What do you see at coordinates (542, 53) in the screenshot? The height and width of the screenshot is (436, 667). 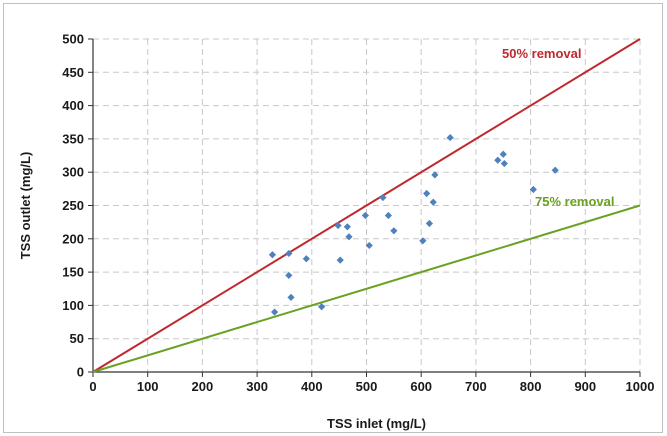 I see `removal-50-label: 50% removal` at bounding box center [542, 53].